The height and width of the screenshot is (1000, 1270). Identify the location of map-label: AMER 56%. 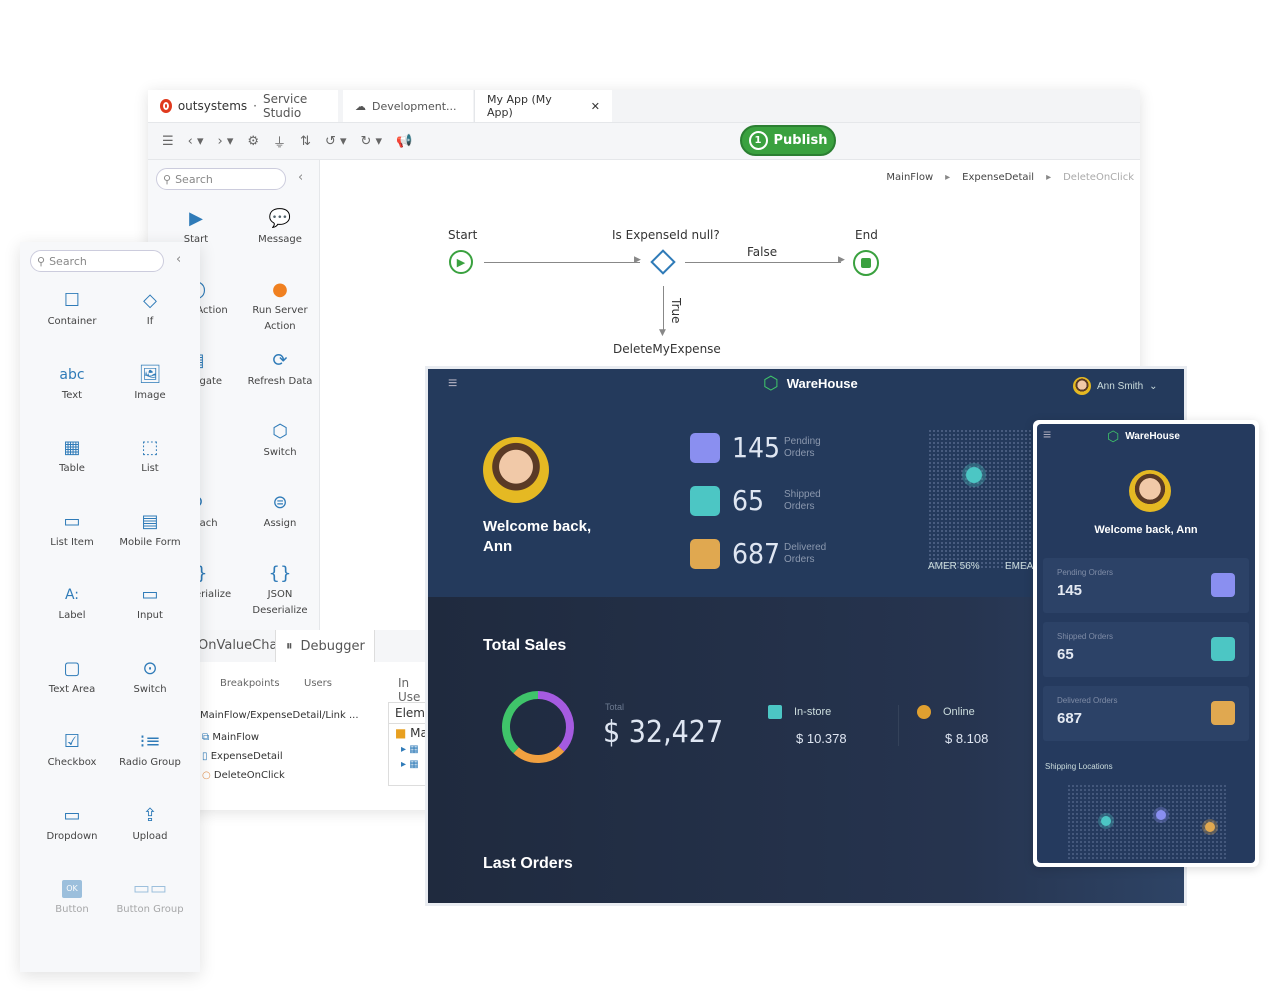
(954, 566).